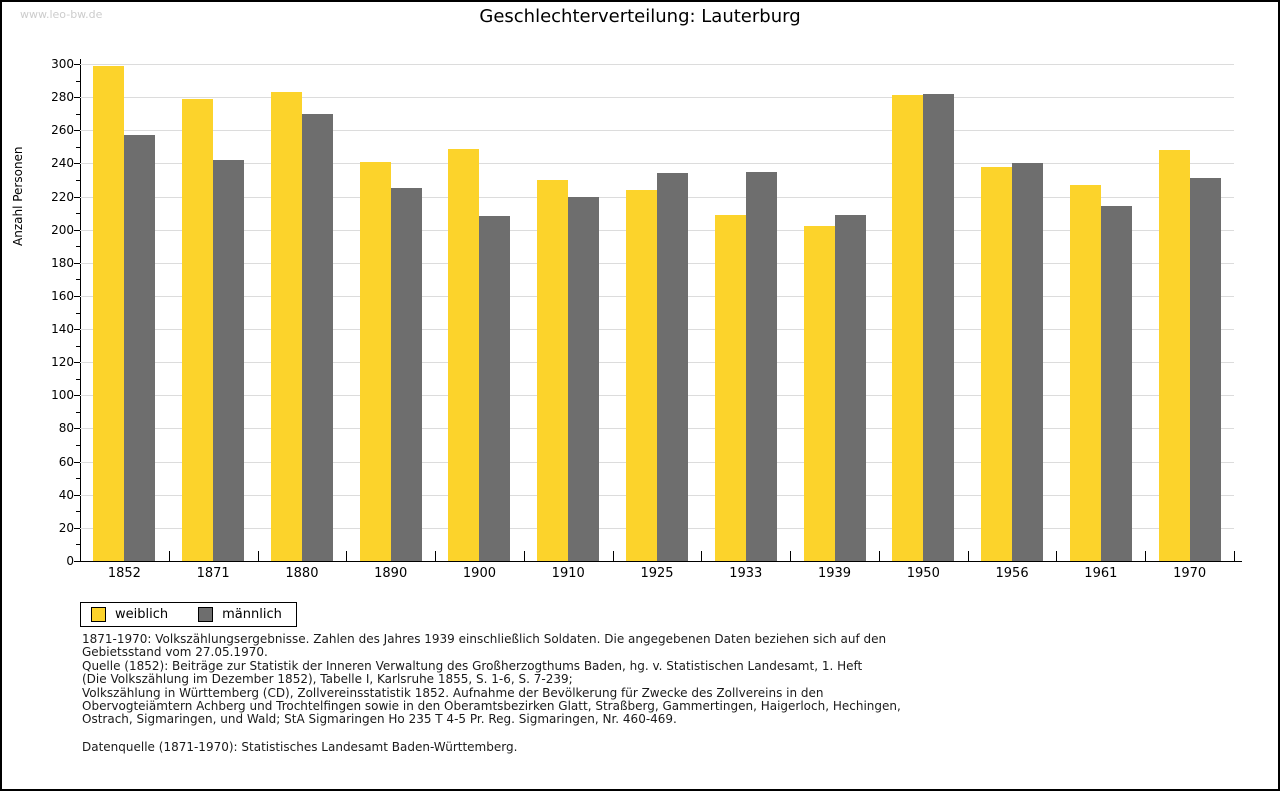 This screenshot has width=1280, height=791. Describe the element at coordinates (939, 327) in the screenshot. I see `bar-männlich-1950` at that location.